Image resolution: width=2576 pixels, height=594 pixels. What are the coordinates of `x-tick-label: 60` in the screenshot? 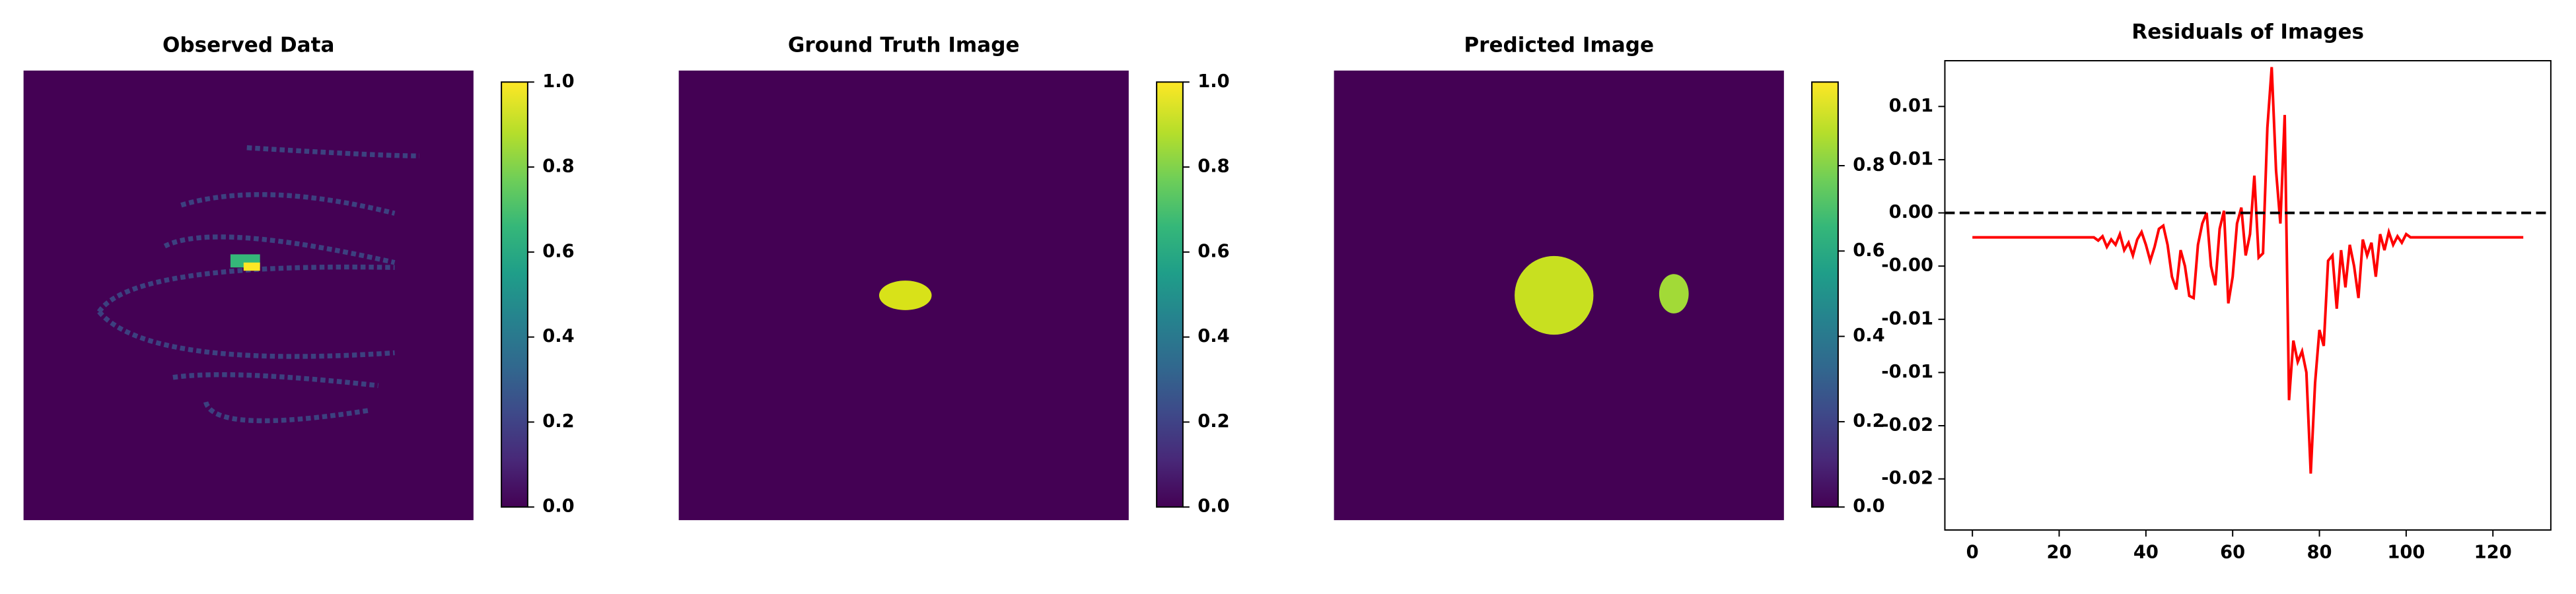 It's located at (2232, 552).